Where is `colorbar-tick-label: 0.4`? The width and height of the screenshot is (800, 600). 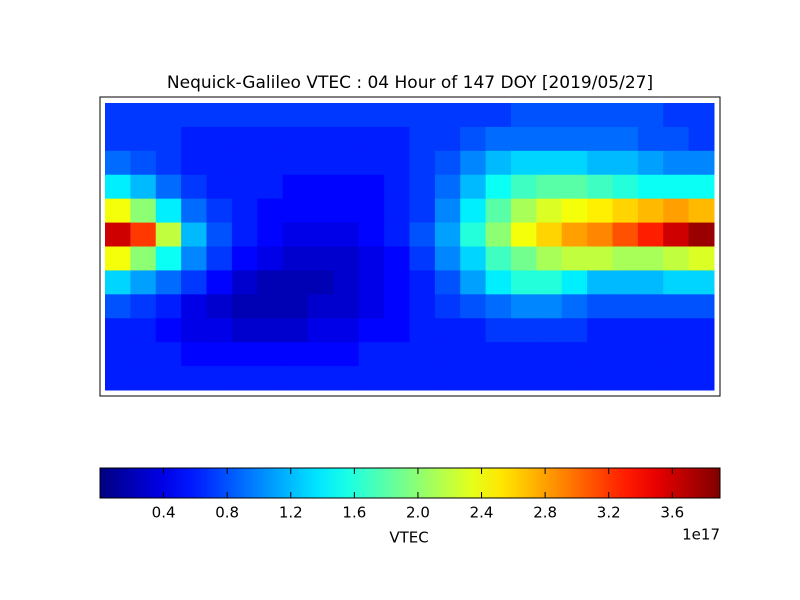 colorbar-tick-label: 0.4 is located at coordinates (164, 513).